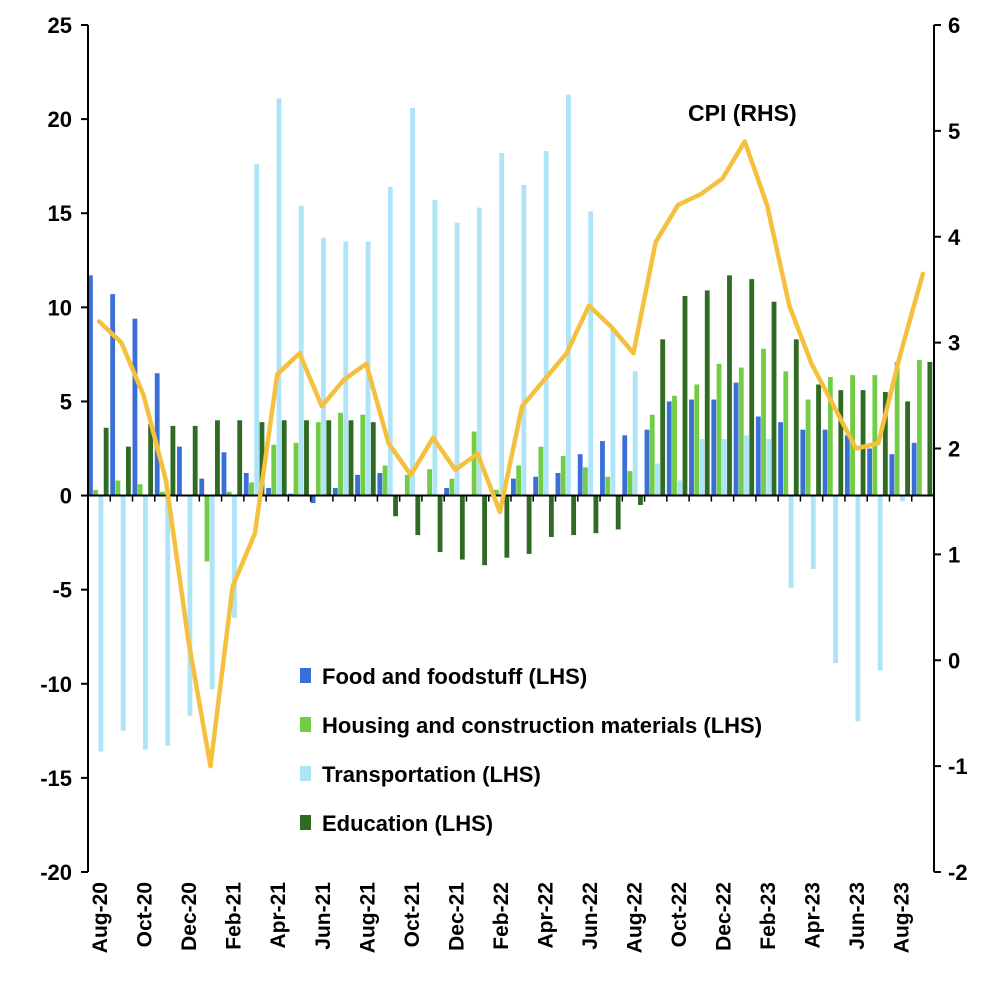 The width and height of the screenshot is (1000, 985). What do you see at coordinates (431, 774) in the screenshot?
I see `legend-label: Transportation (LHS)` at bounding box center [431, 774].